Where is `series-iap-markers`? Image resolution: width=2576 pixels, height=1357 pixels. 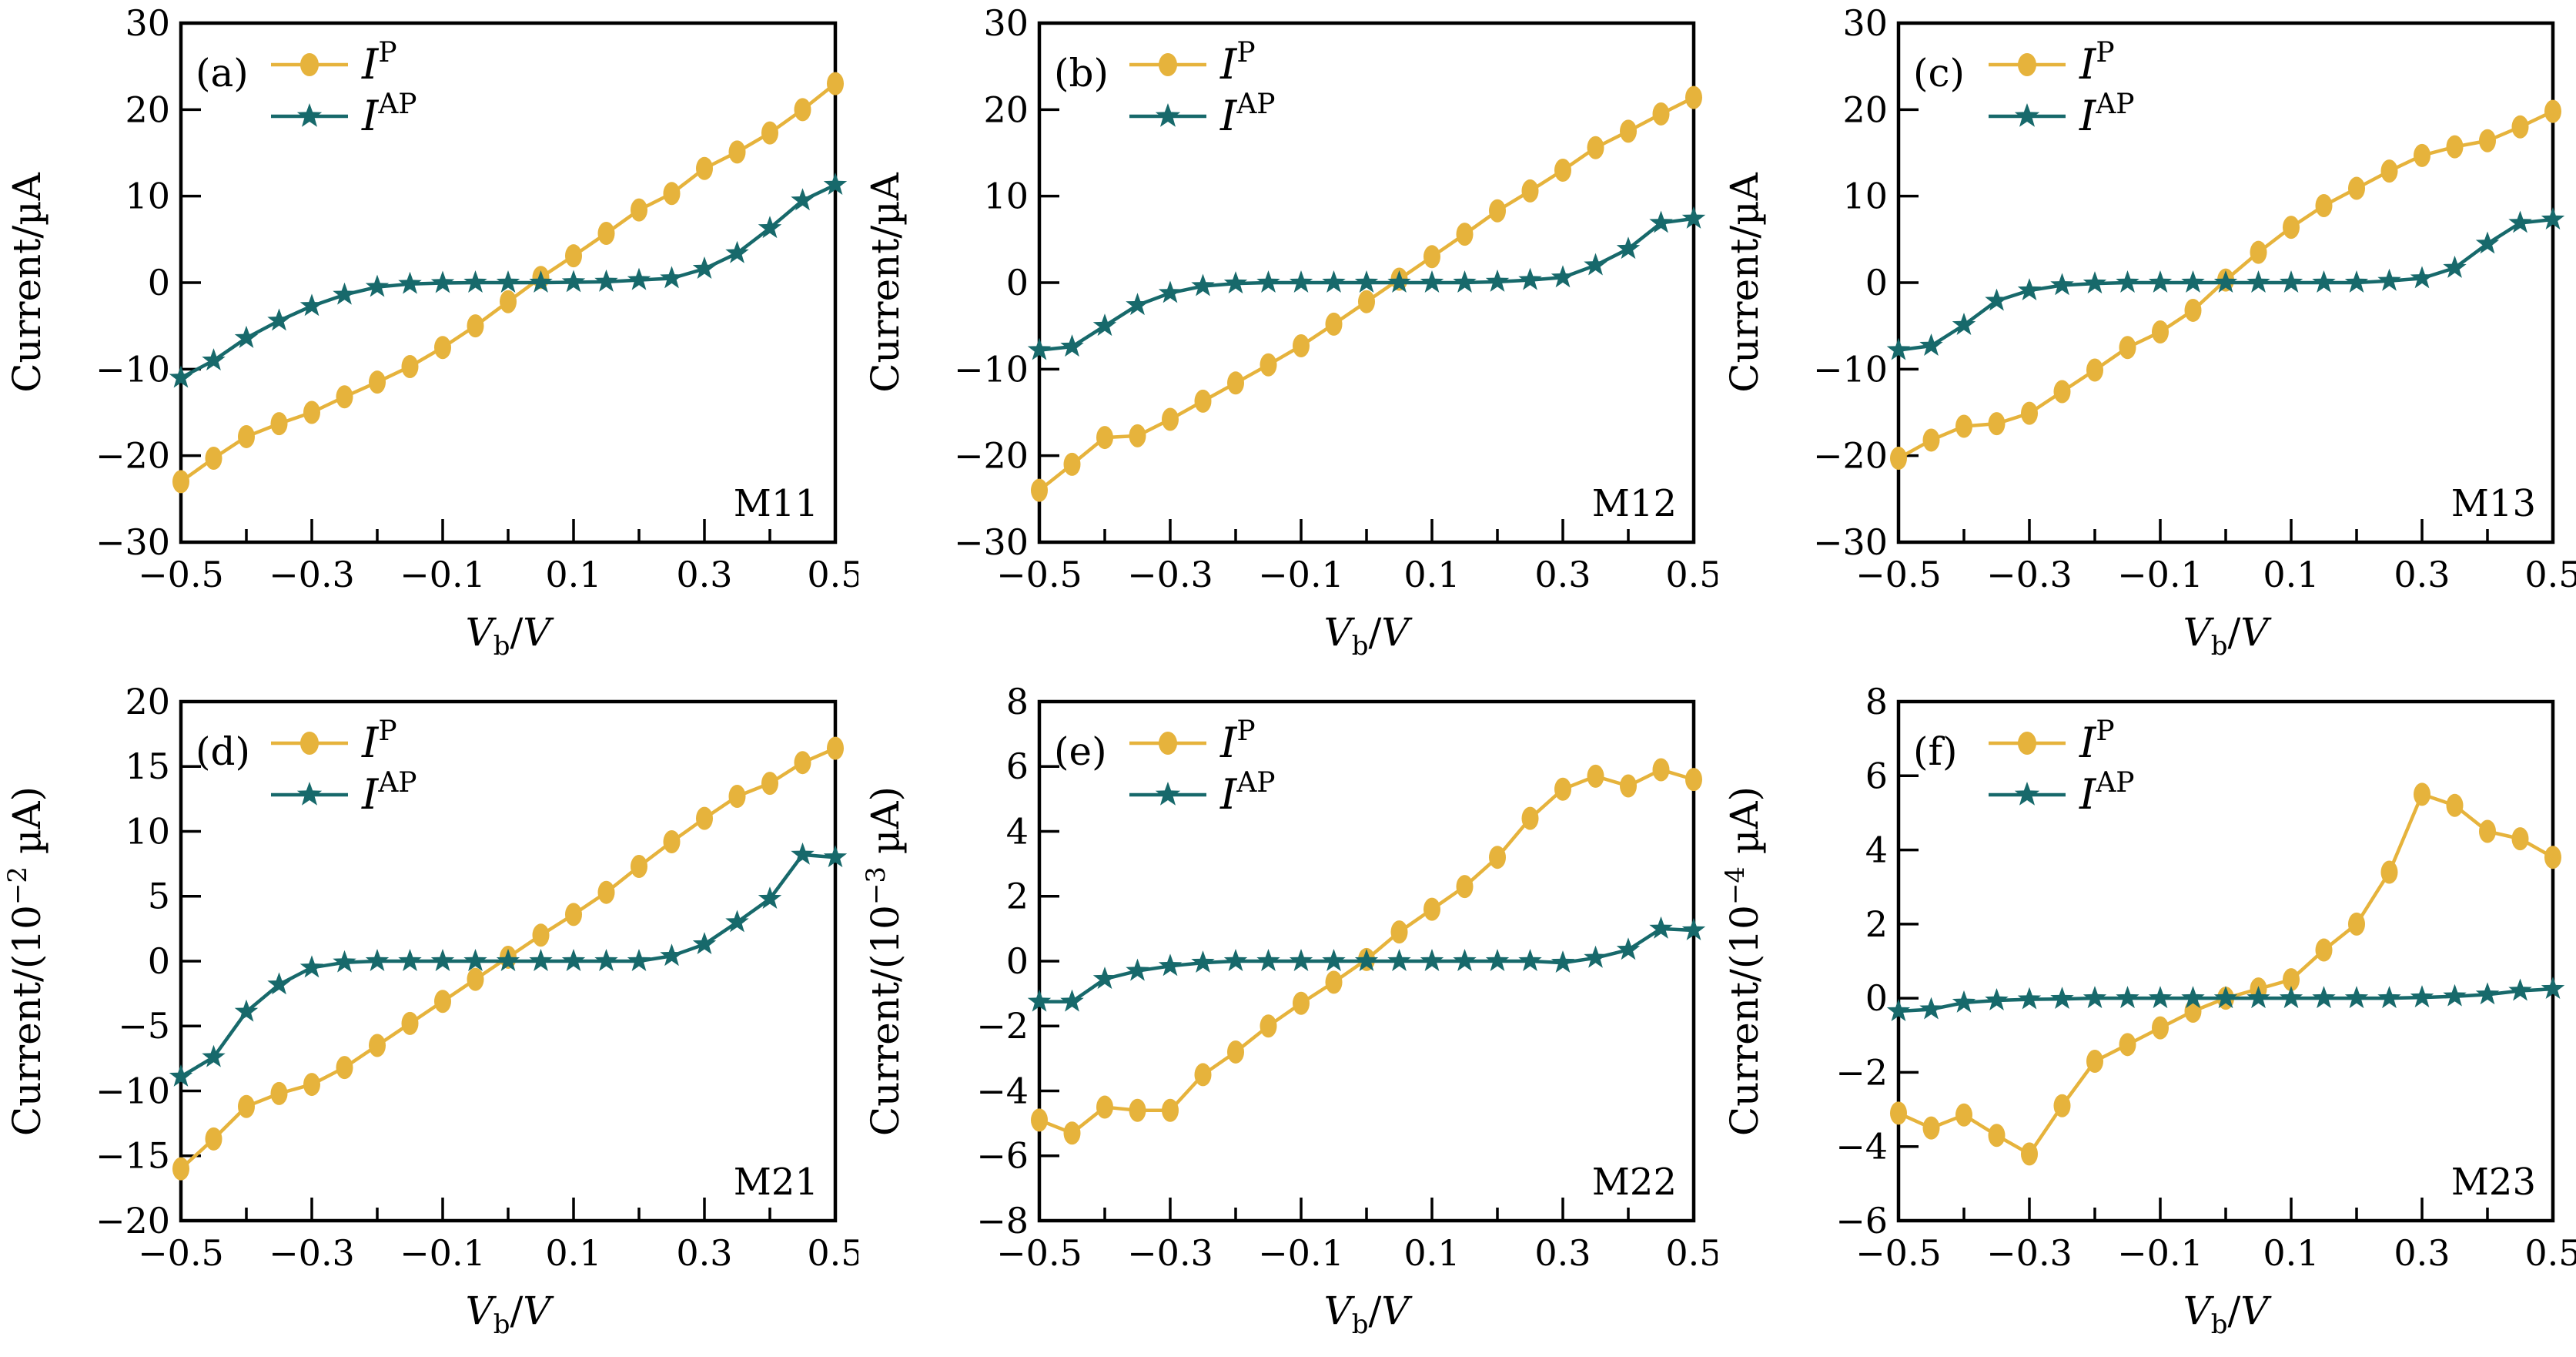 series-iap-markers is located at coordinates (1367, 964).